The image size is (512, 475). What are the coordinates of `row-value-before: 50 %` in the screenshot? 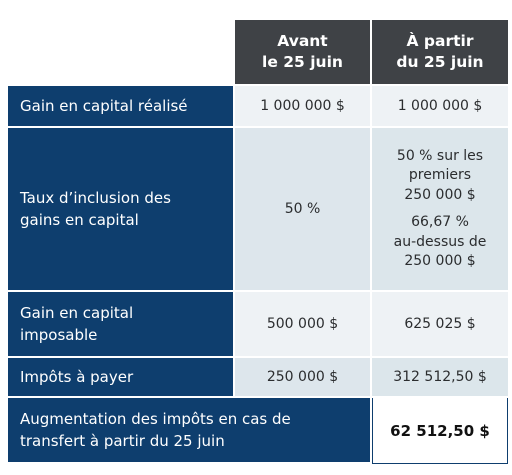 It's located at (303, 210).